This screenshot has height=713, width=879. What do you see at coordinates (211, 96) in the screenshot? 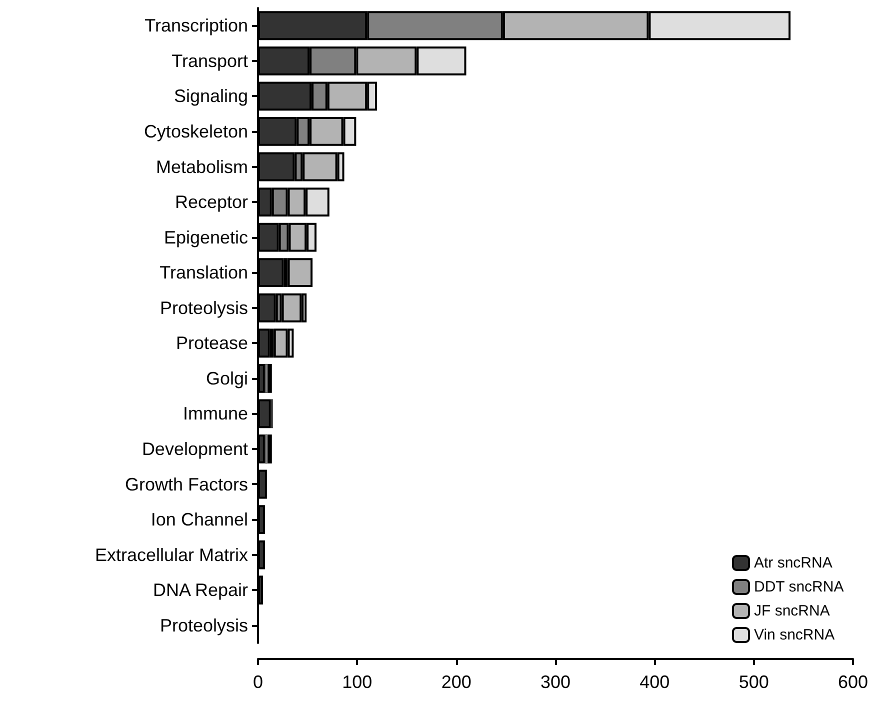
I see `y-tick-label: Signaling` at bounding box center [211, 96].